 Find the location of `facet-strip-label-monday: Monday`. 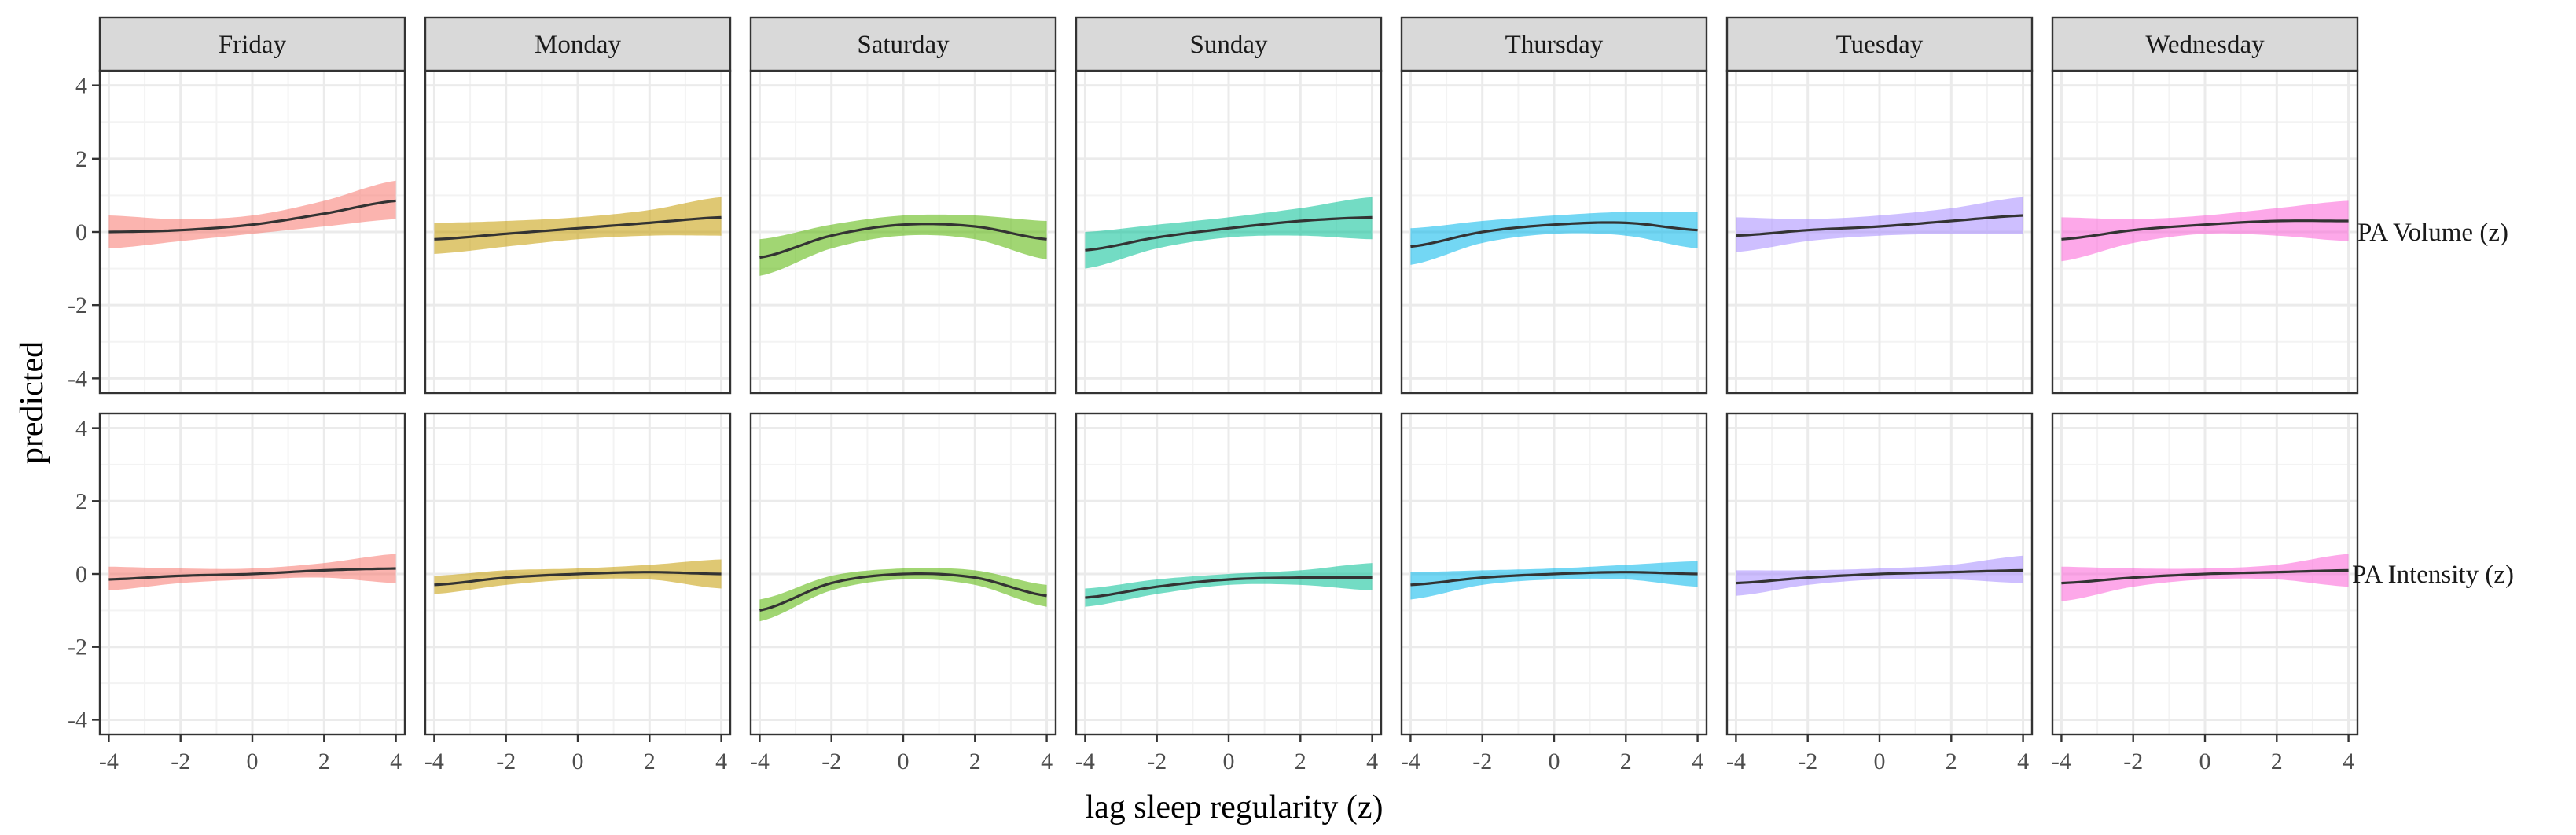

facet-strip-label-monday: Monday is located at coordinates (578, 45).